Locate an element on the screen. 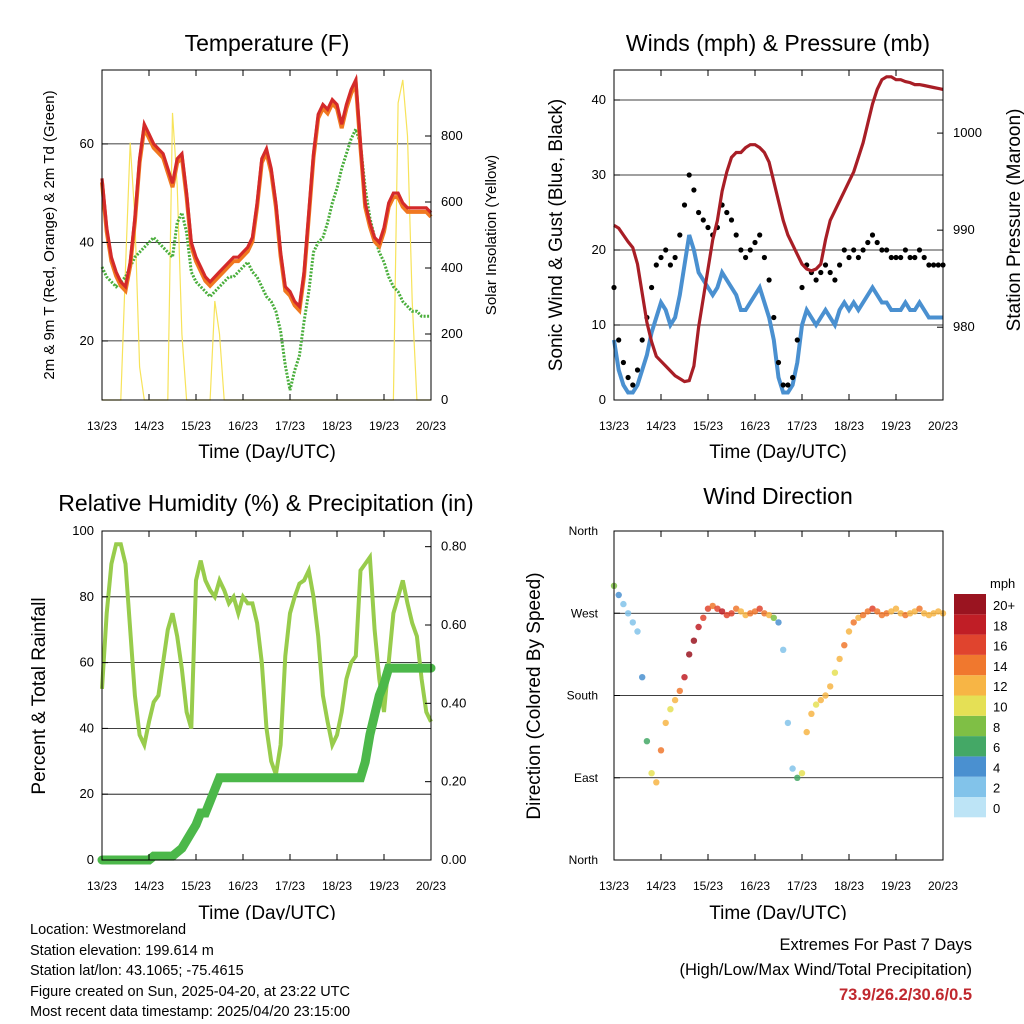 The image size is (1024, 1024). legend-label: 14 is located at coordinates (1000, 666).